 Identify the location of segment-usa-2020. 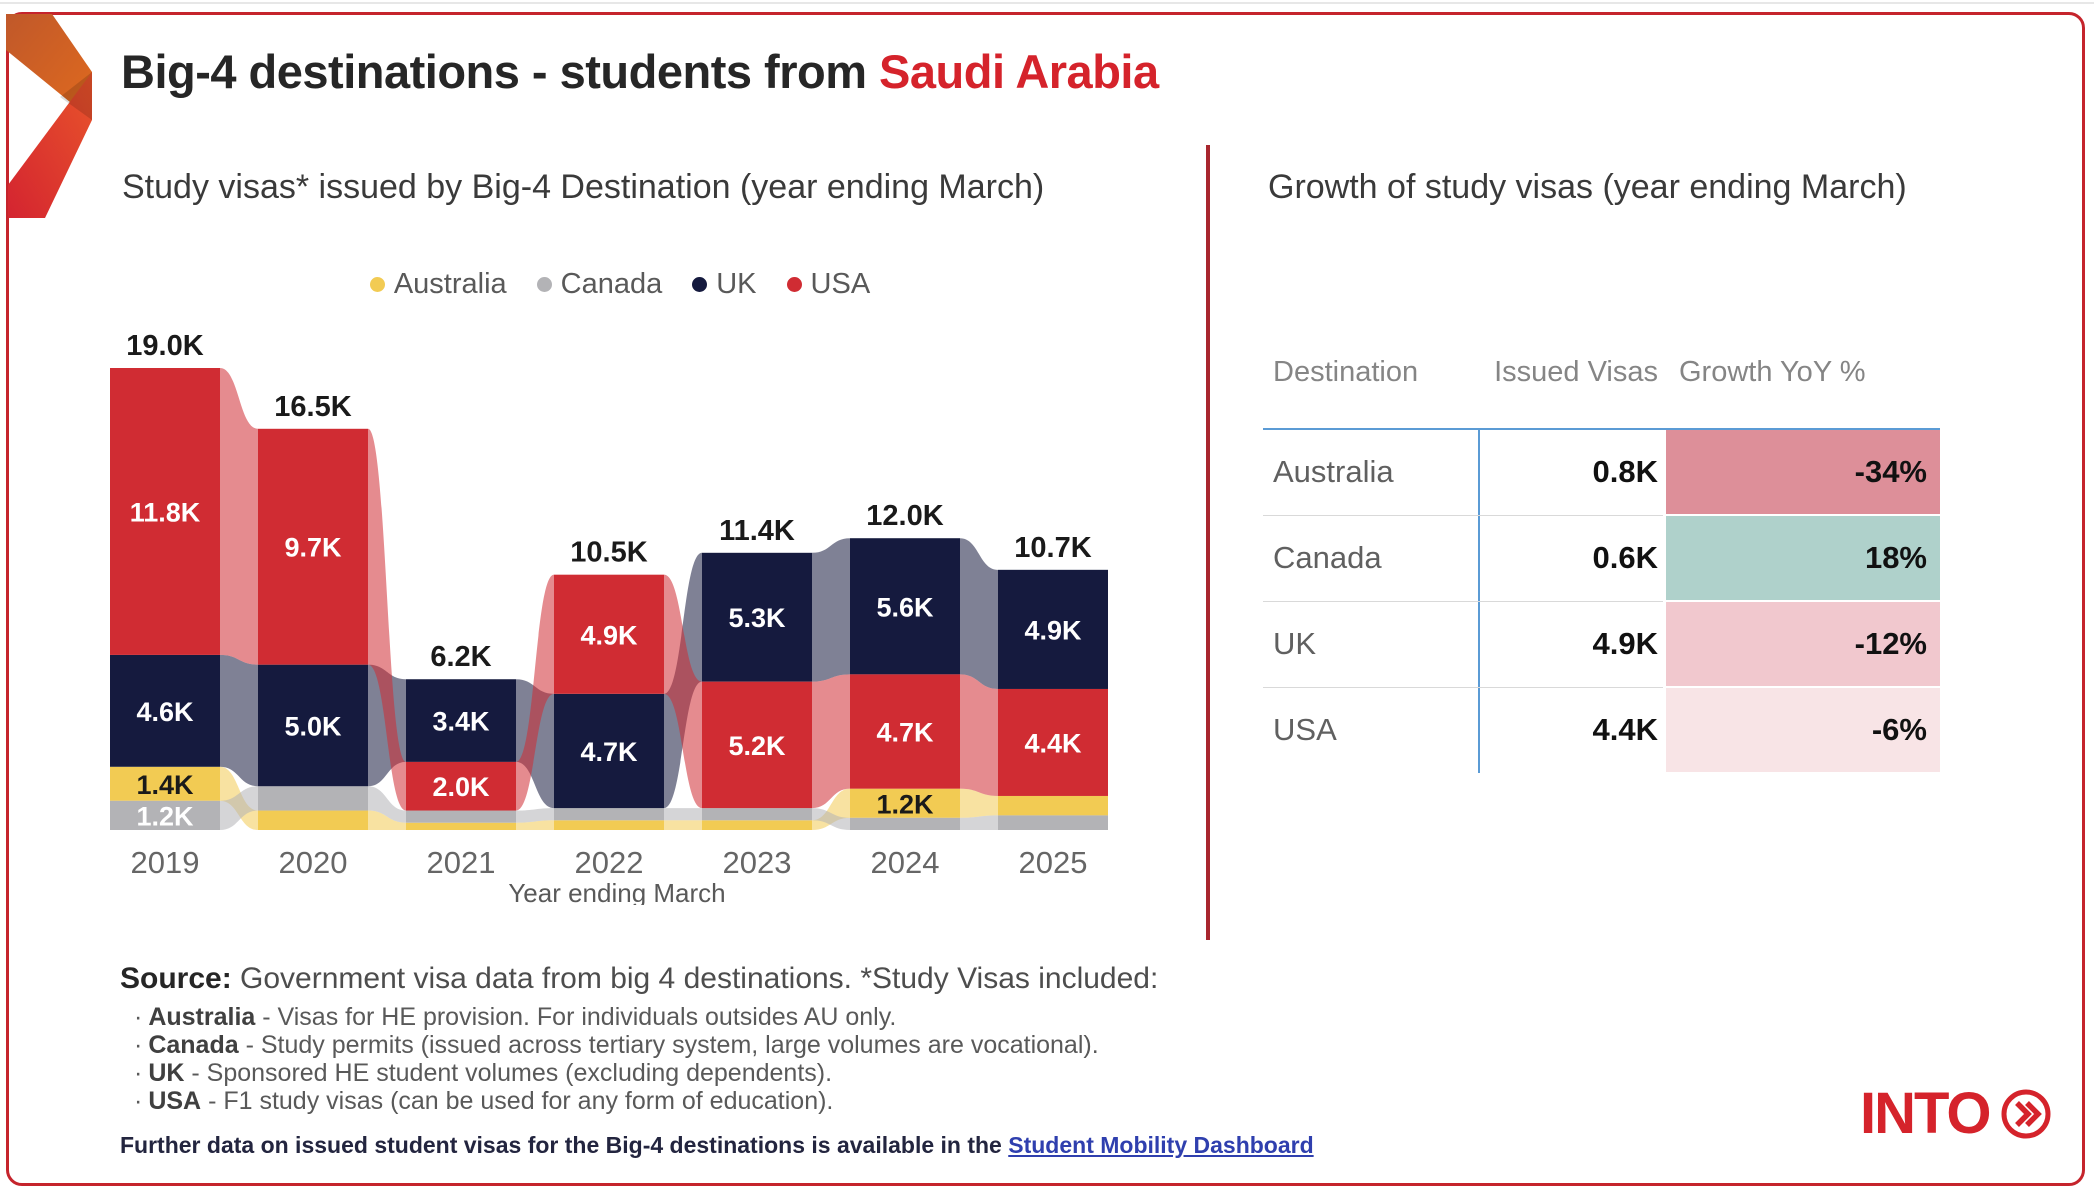
(313, 546).